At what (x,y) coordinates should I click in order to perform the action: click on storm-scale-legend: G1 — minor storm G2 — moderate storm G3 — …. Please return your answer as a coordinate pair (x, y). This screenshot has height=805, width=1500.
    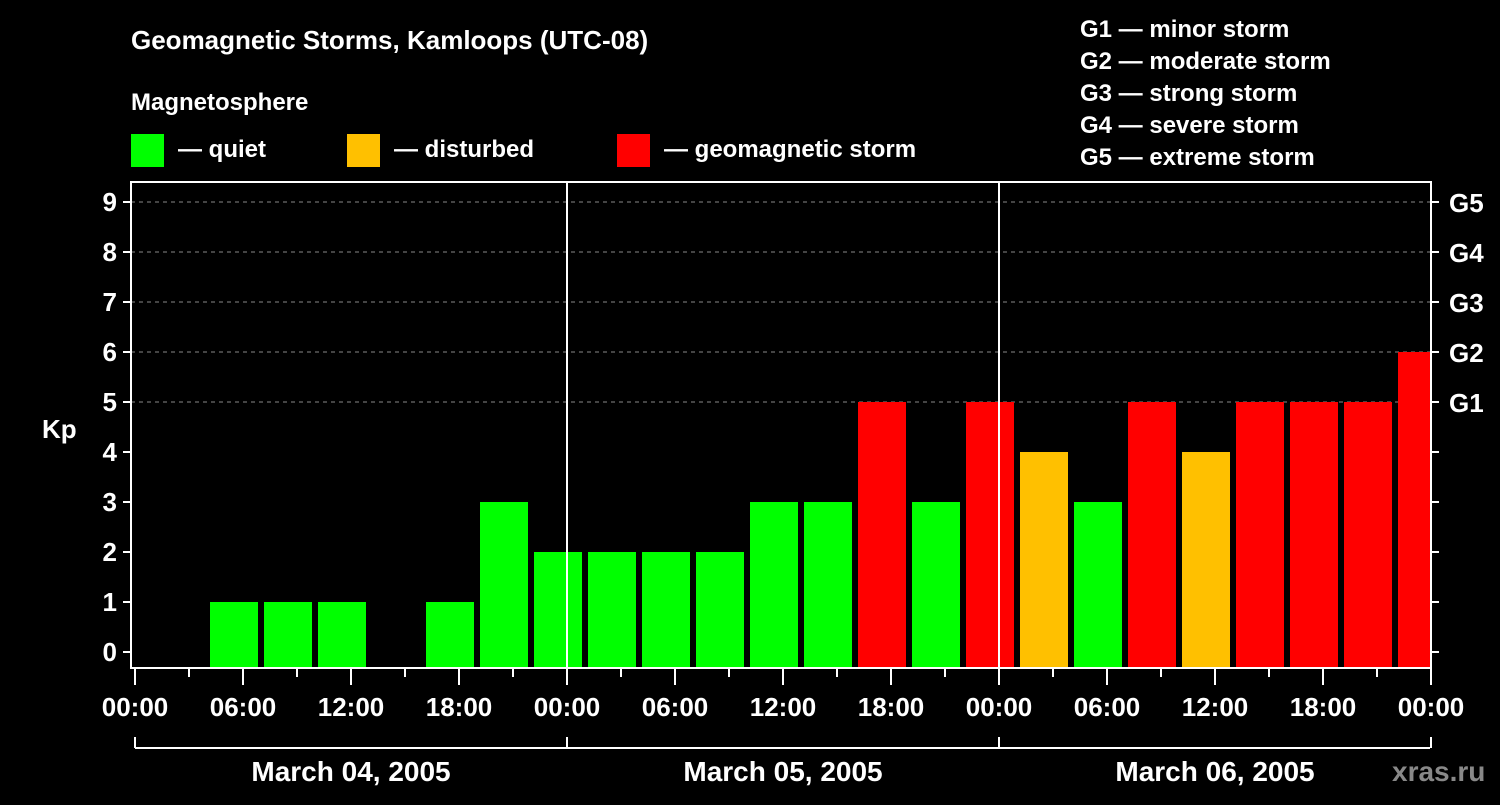
    Looking at the image, I should click on (1205, 93).